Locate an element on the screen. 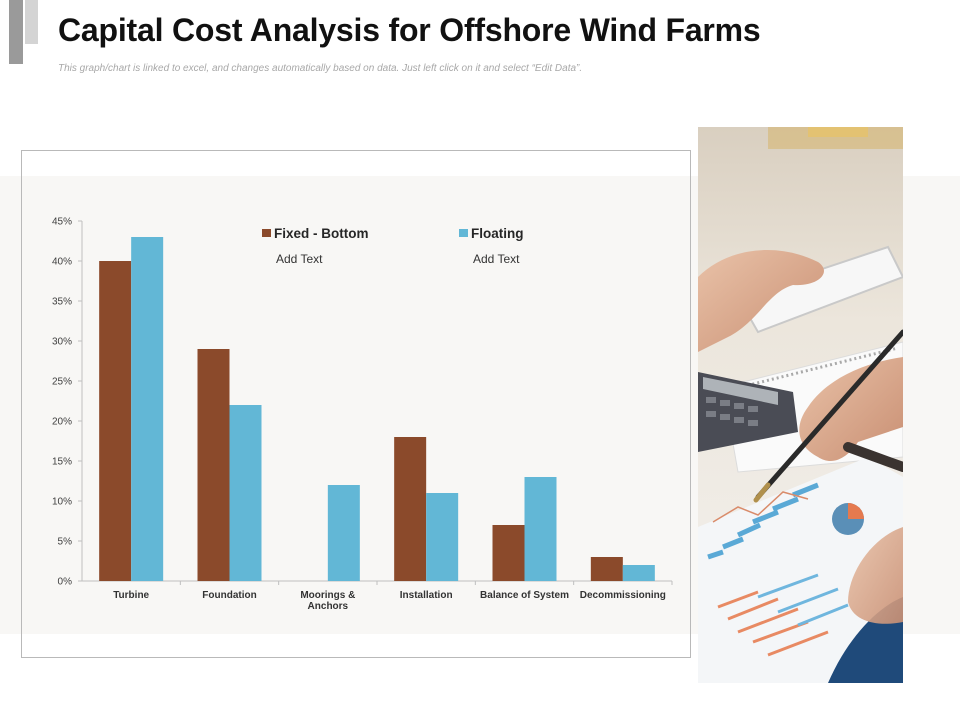  legend-swatch-floating is located at coordinates (463, 233).